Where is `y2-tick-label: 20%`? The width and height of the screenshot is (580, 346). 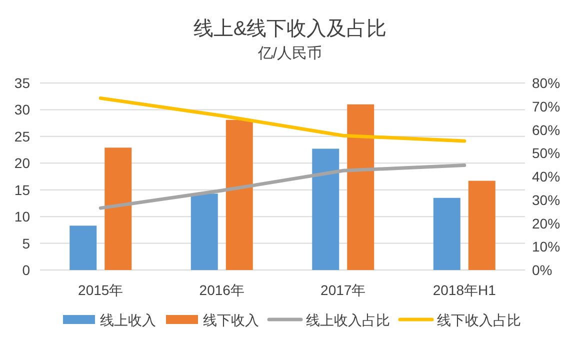
y2-tick-label: 20% is located at coordinates (546, 223).